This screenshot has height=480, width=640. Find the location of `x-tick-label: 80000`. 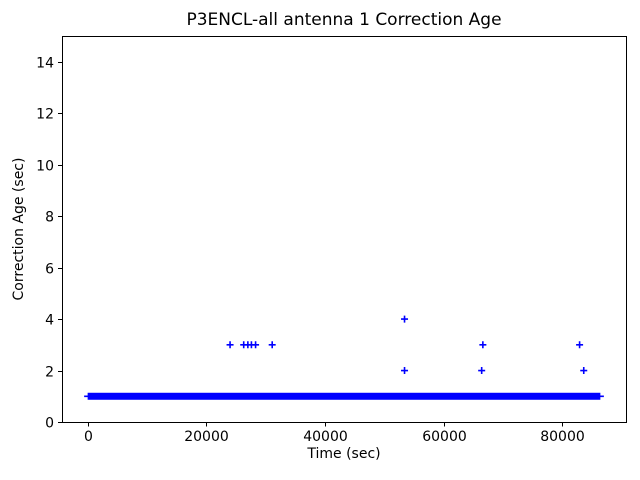

x-tick-label: 80000 is located at coordinates (562, 437).